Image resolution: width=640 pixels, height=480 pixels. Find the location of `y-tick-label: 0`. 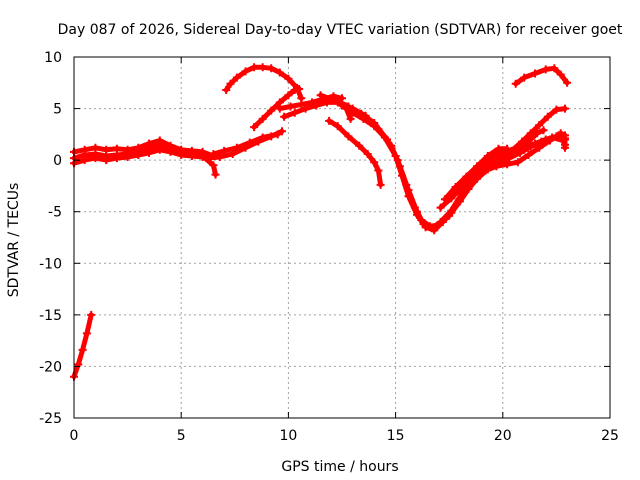

y-tick-label: 0 is located at coordinates (57, 161).